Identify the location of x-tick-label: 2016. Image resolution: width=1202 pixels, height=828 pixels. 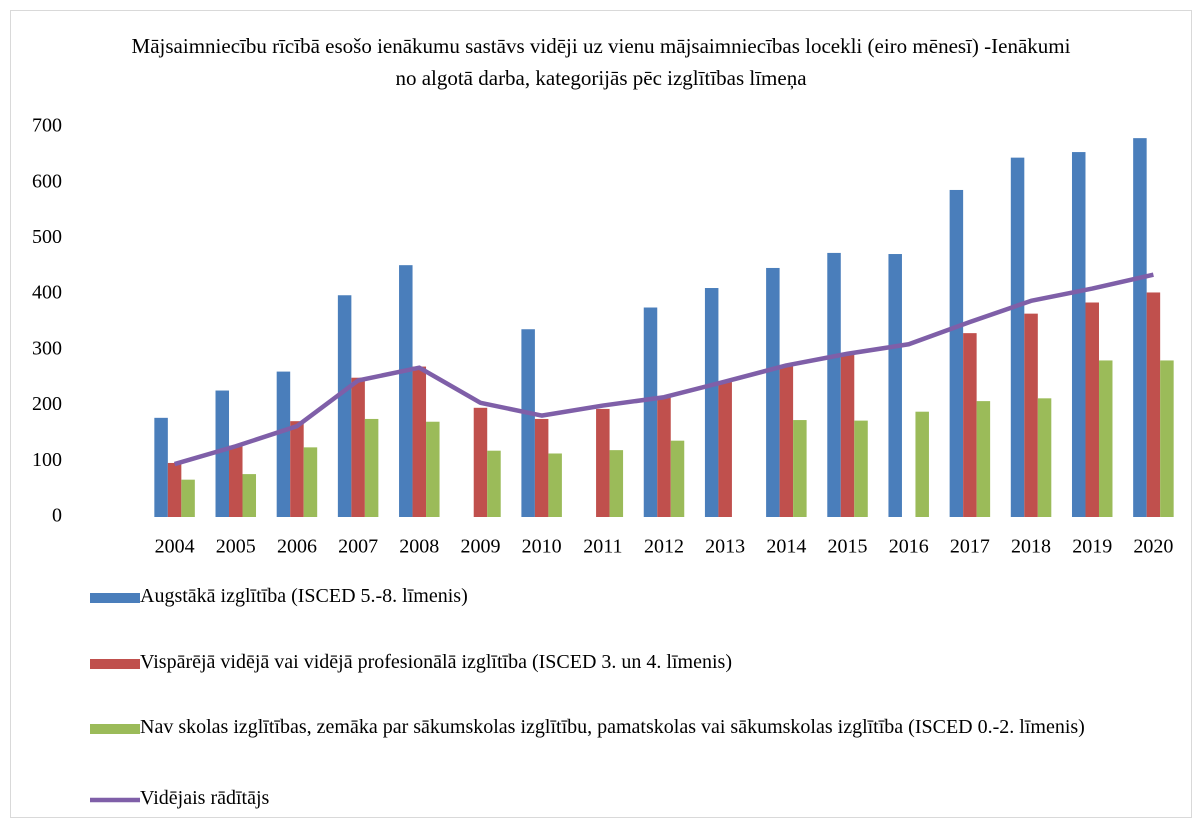
(909, 547).